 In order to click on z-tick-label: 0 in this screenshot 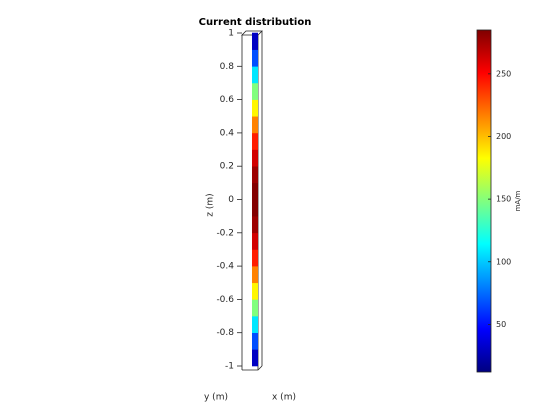, I will do `click(231, 200)`.